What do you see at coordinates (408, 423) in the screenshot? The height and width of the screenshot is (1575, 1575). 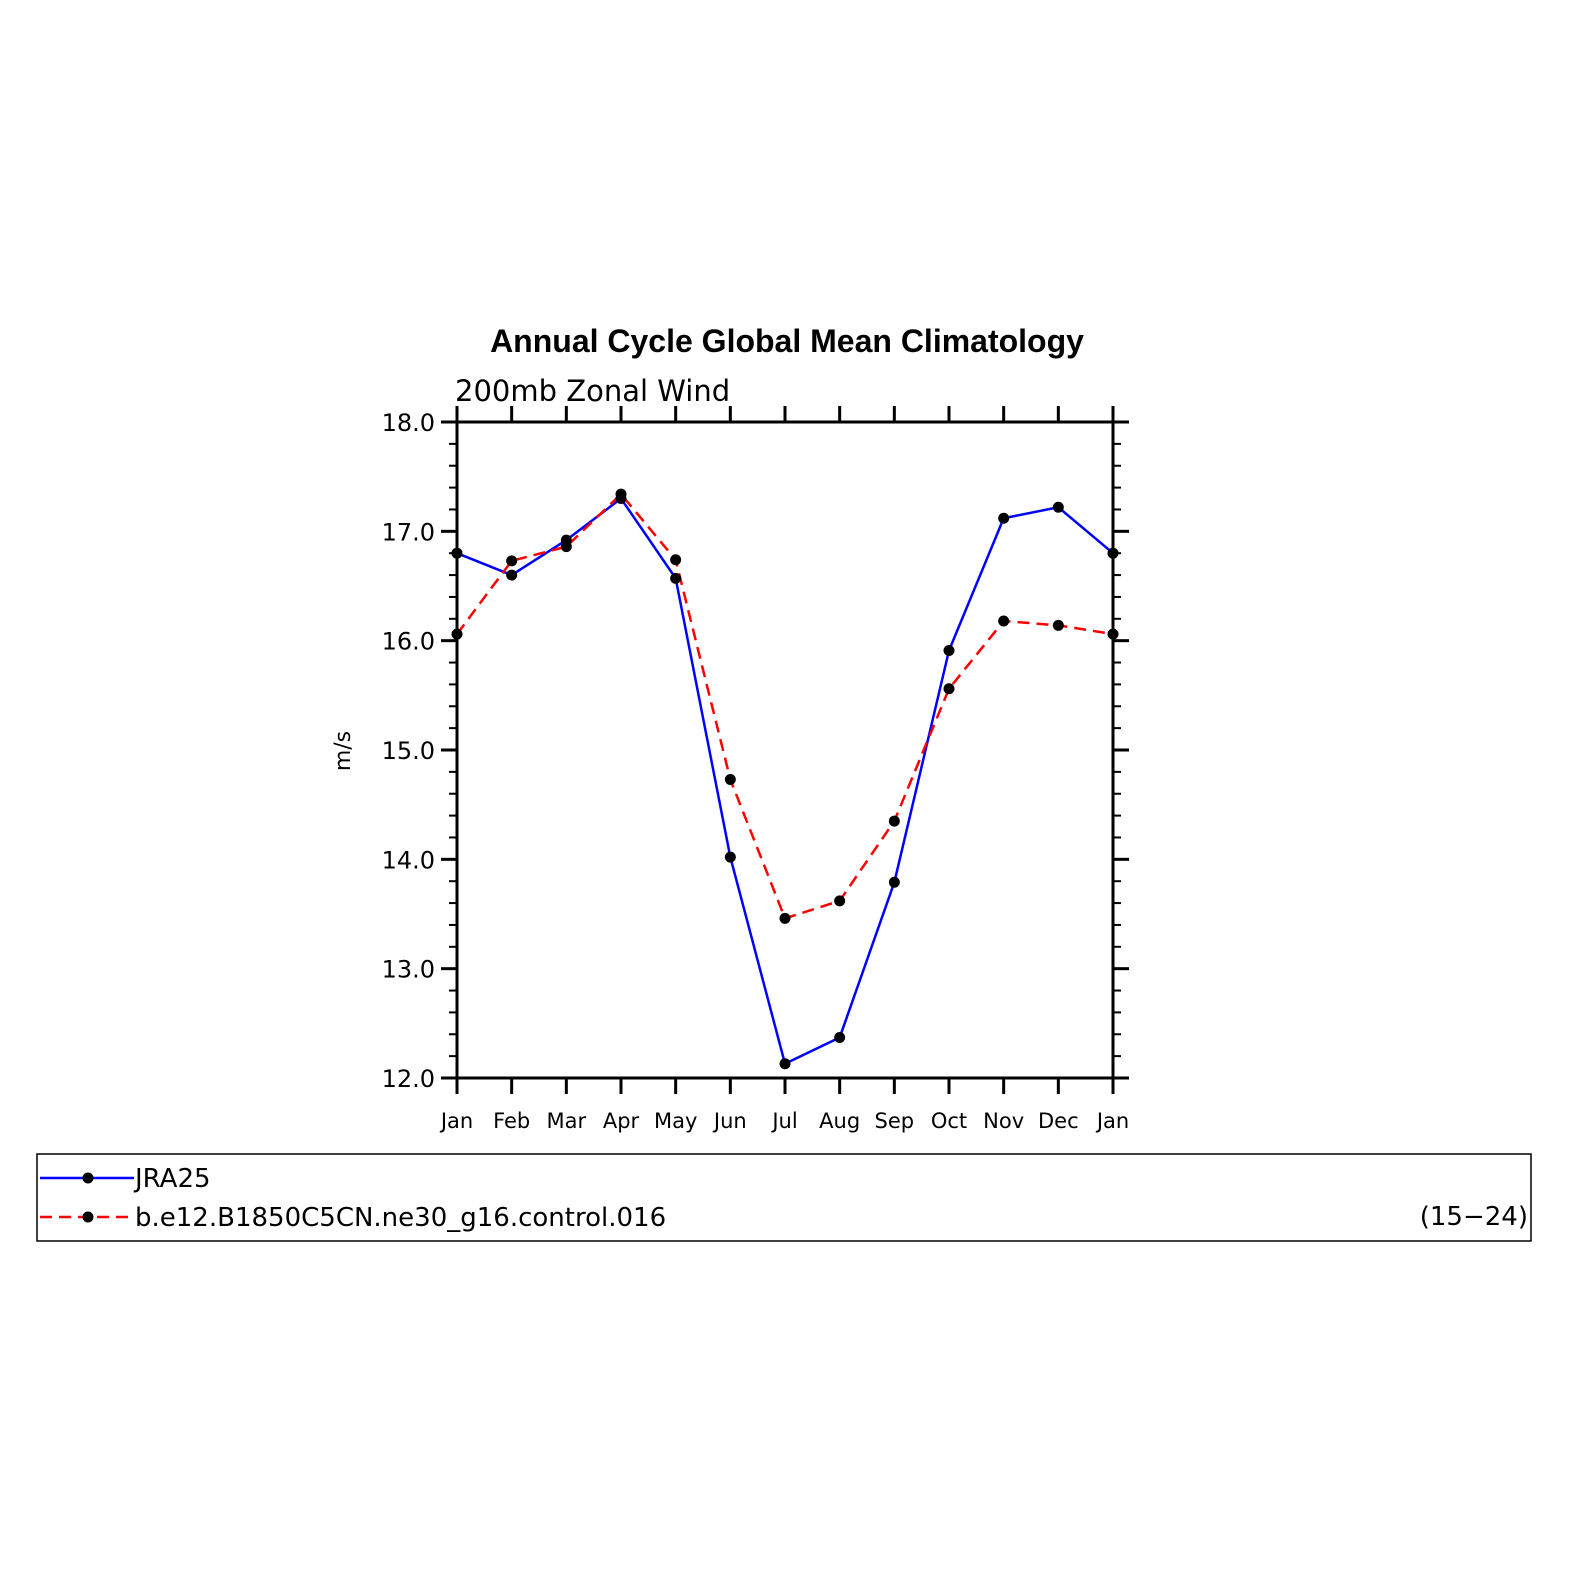 I see `y-tick-label: 18.0` at bounding box center [408, 423].